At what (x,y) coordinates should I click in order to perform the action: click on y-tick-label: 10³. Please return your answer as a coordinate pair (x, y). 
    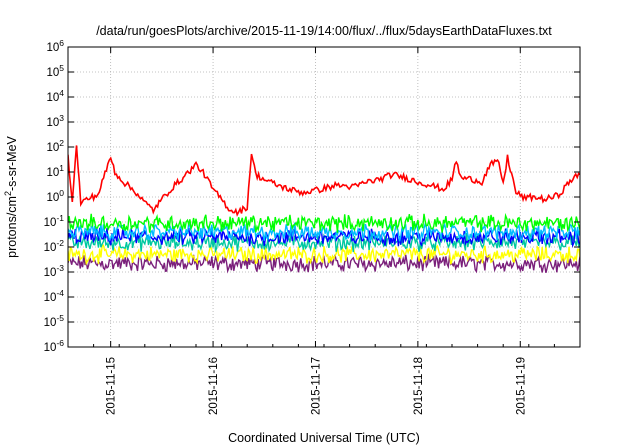
    Looking at the image, I should click on (55, 121).